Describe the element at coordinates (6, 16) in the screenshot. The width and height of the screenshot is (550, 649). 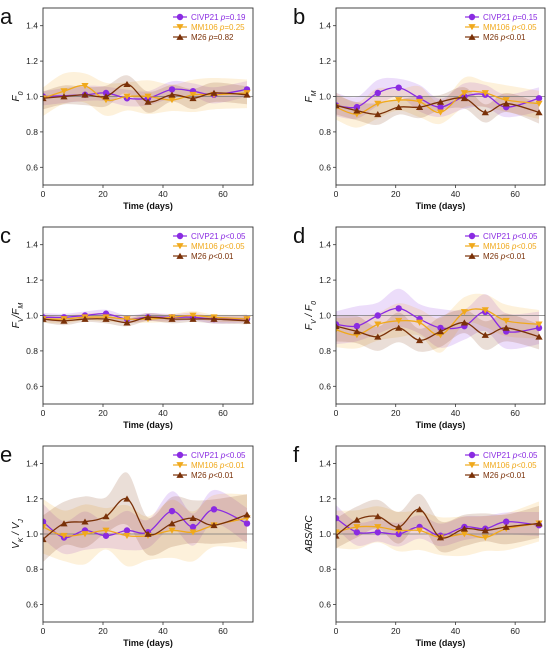
I see `panel-letter: a` at that location.